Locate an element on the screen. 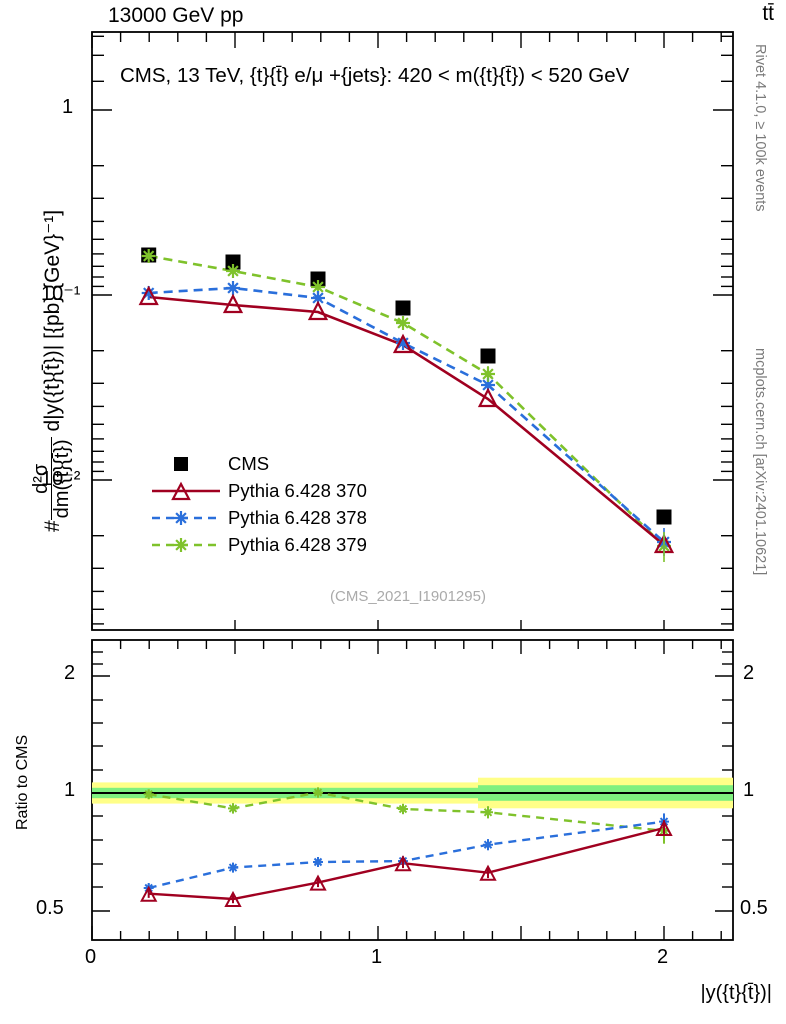  analysis-id-watermark: (CMS_2021_I1901295) is located at coordinates (408, 596).